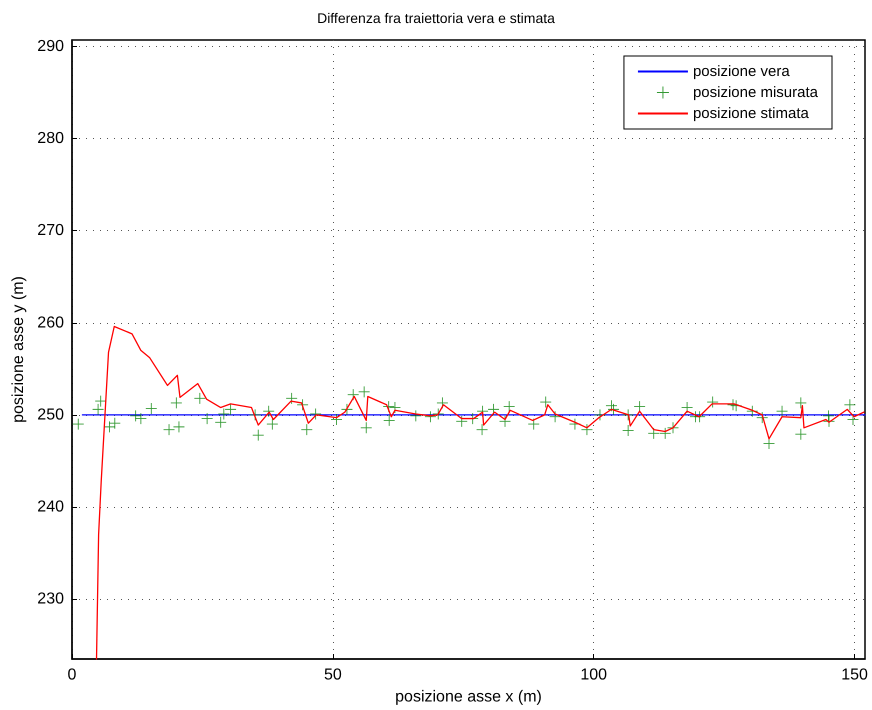  What do you see at coordinates (854, 675) in the screenshot?
I see `x-tick-label: 150` at bounding box center [854, 675].